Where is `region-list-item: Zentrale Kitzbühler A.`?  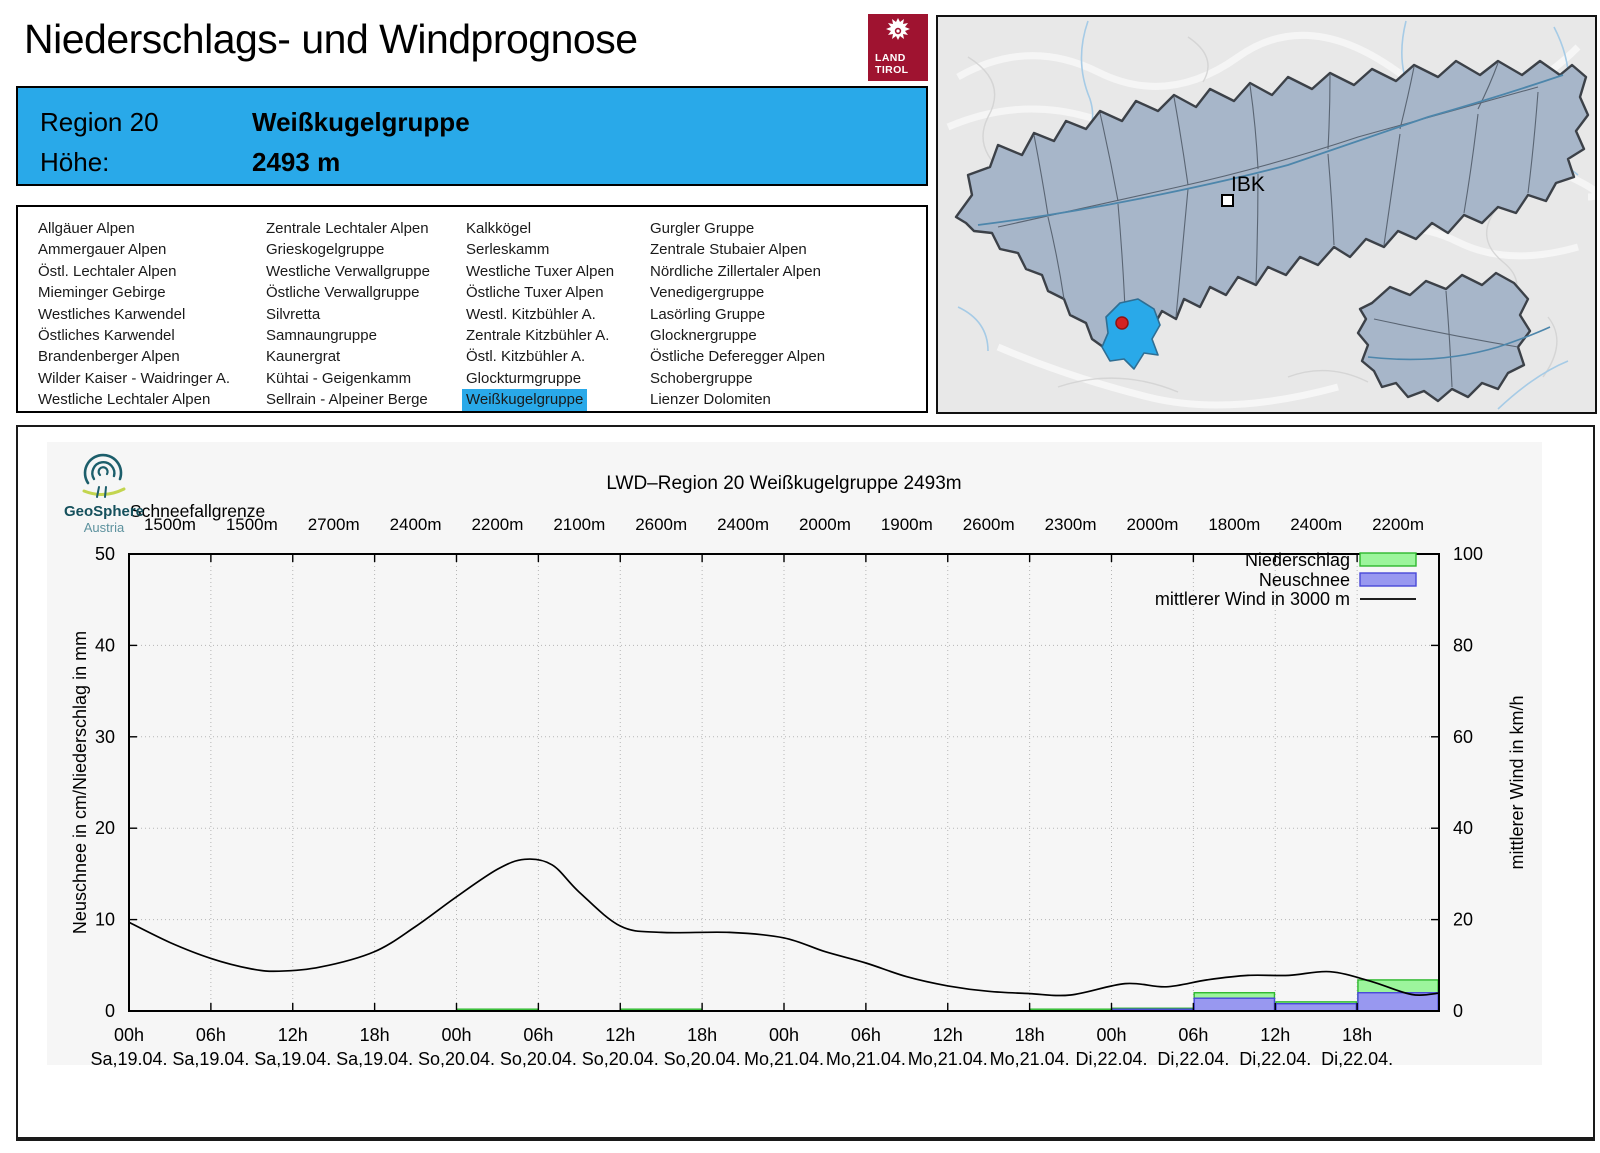
region-list-item: Zentrale Kitzbühler A. is located at coordinates (538, 336).